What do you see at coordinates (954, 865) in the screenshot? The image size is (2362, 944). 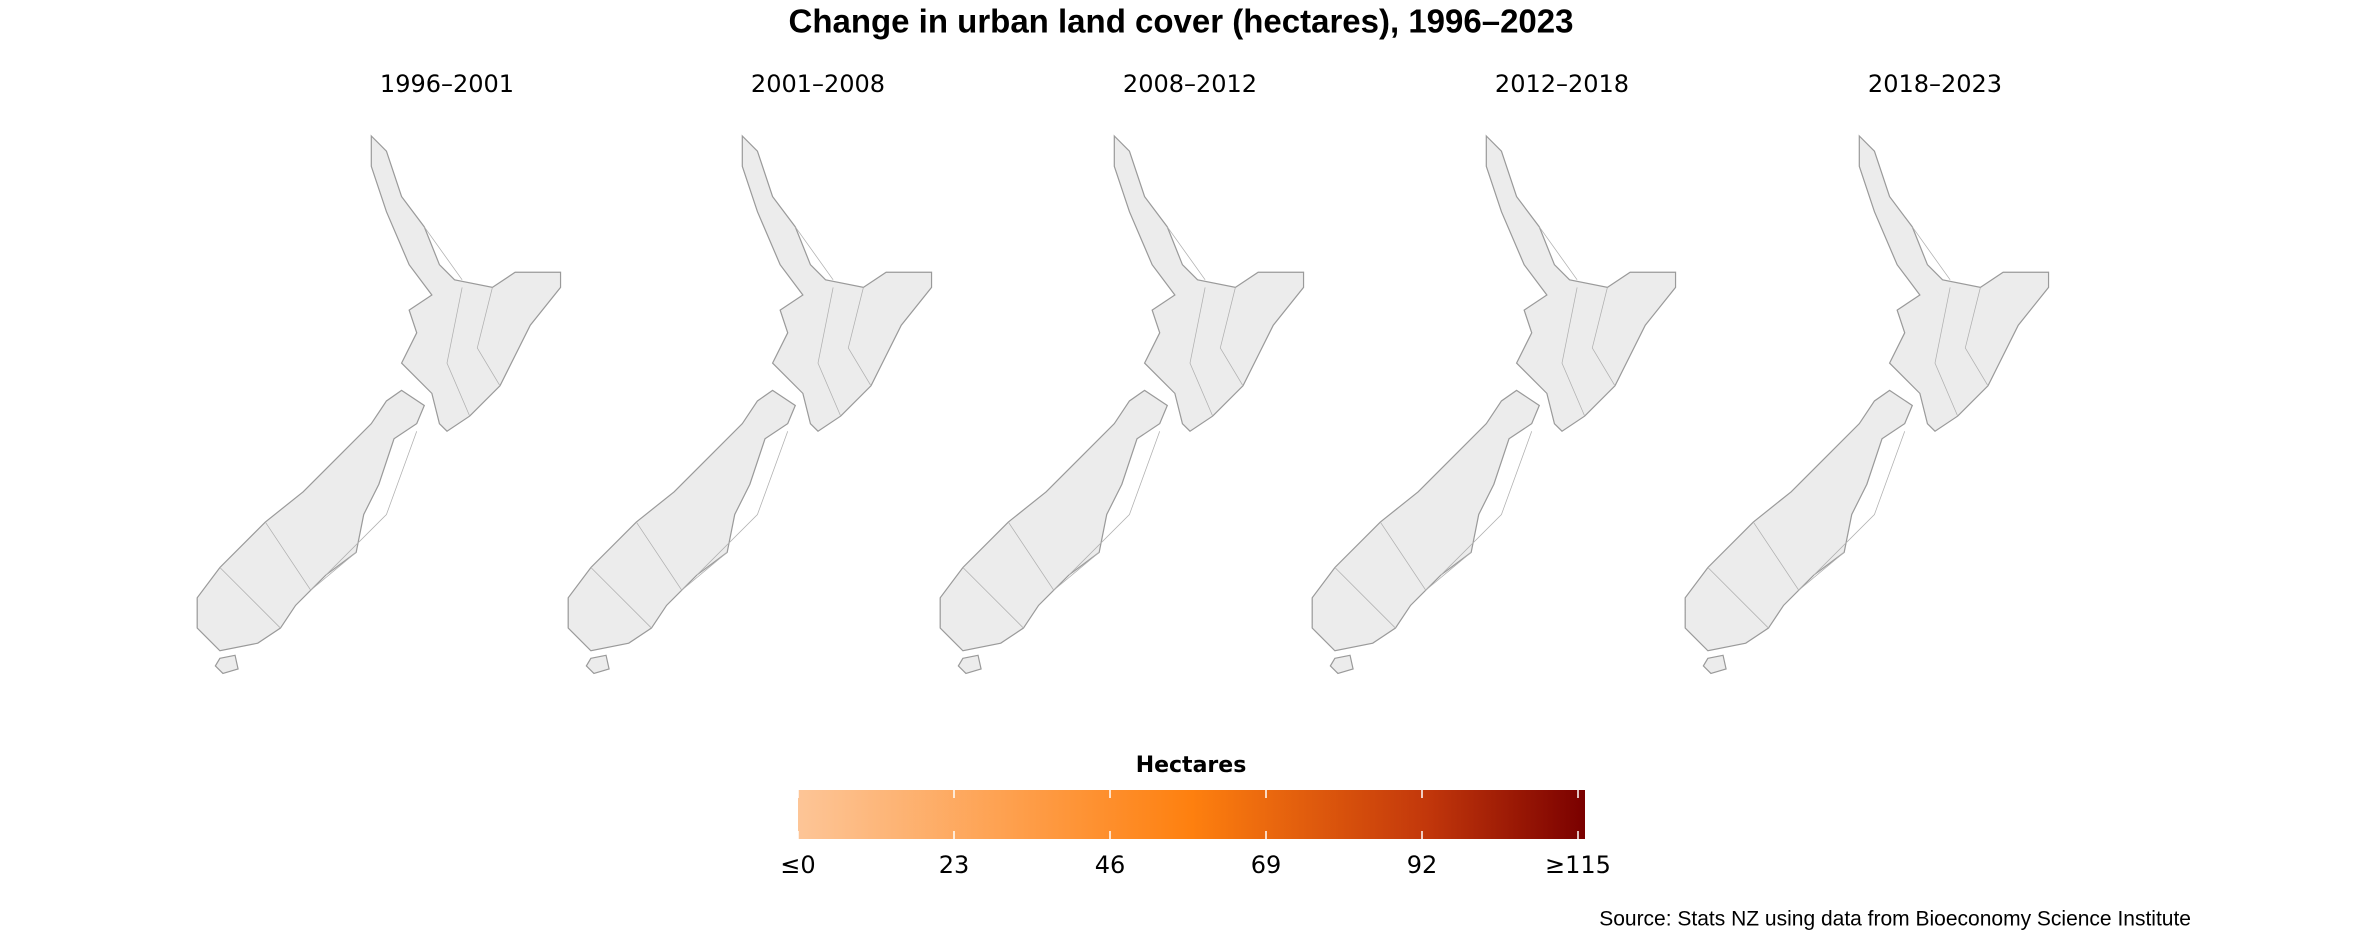 I see `colorbar-tick-label: 23` at bounding box center [954, 865].